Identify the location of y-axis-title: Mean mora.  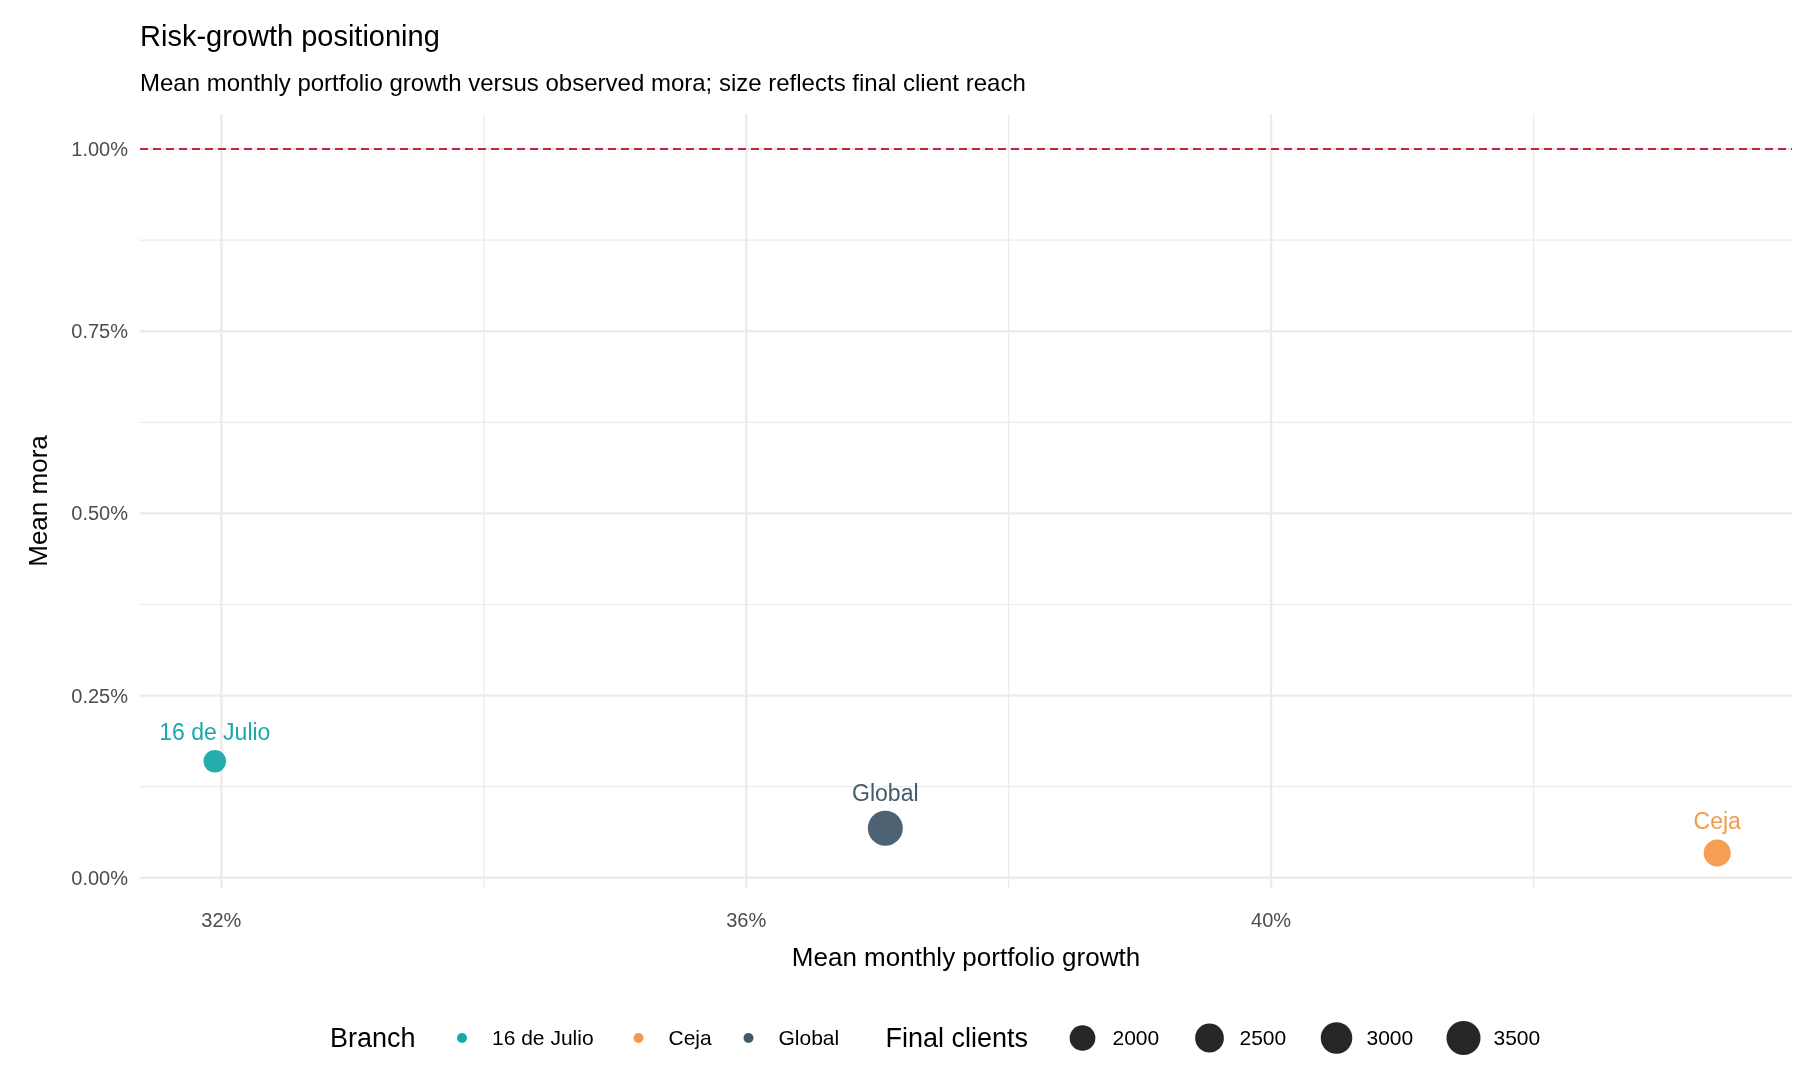
(38, 500).